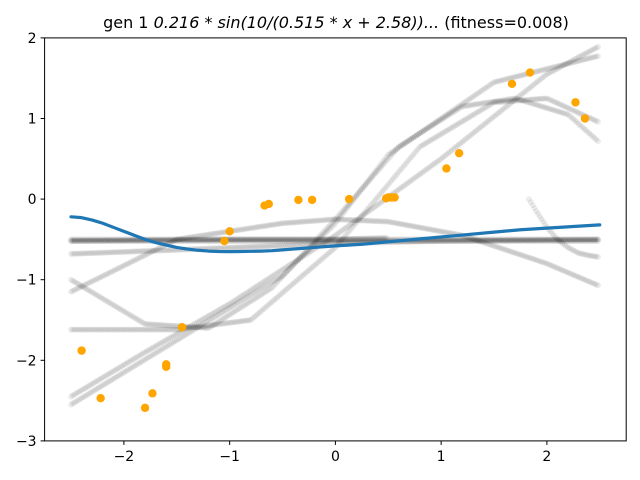 The width and height of the screenshot is (640, 480). Describe the element at coordinates (335, 255) in the screenshot. I see `population-curve` at that location.